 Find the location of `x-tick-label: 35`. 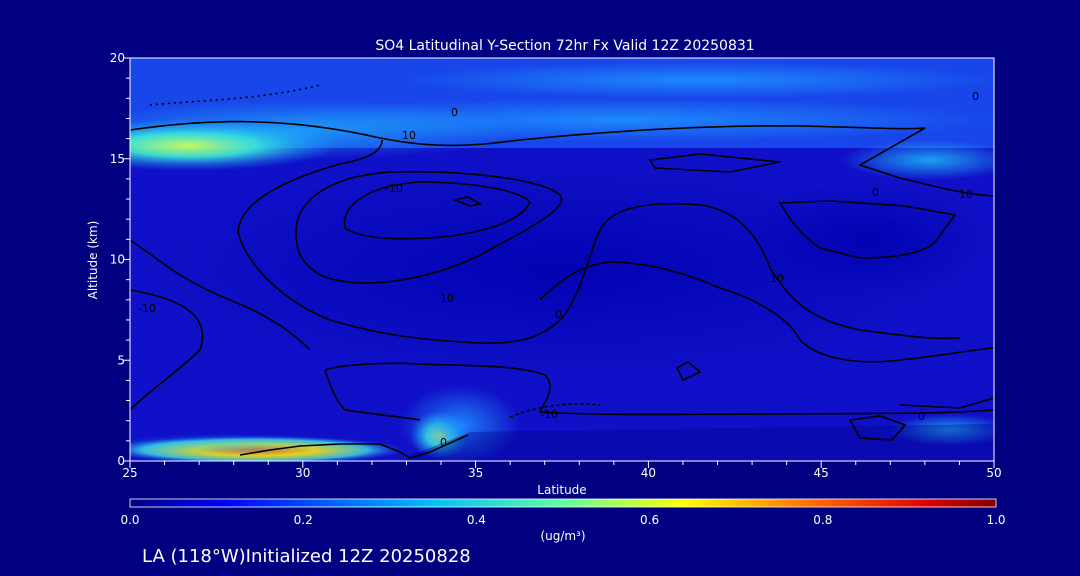

x-tick-label: 35 is located at coordinates (475, 473).